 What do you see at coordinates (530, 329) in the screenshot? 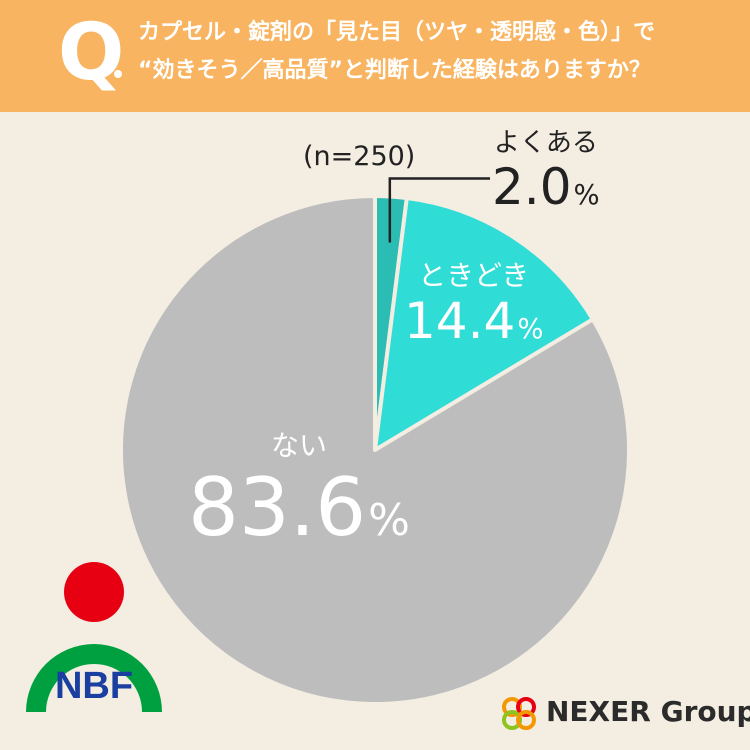
I see `slice-unit-sometimes: %` at bounding box center [530, 329].